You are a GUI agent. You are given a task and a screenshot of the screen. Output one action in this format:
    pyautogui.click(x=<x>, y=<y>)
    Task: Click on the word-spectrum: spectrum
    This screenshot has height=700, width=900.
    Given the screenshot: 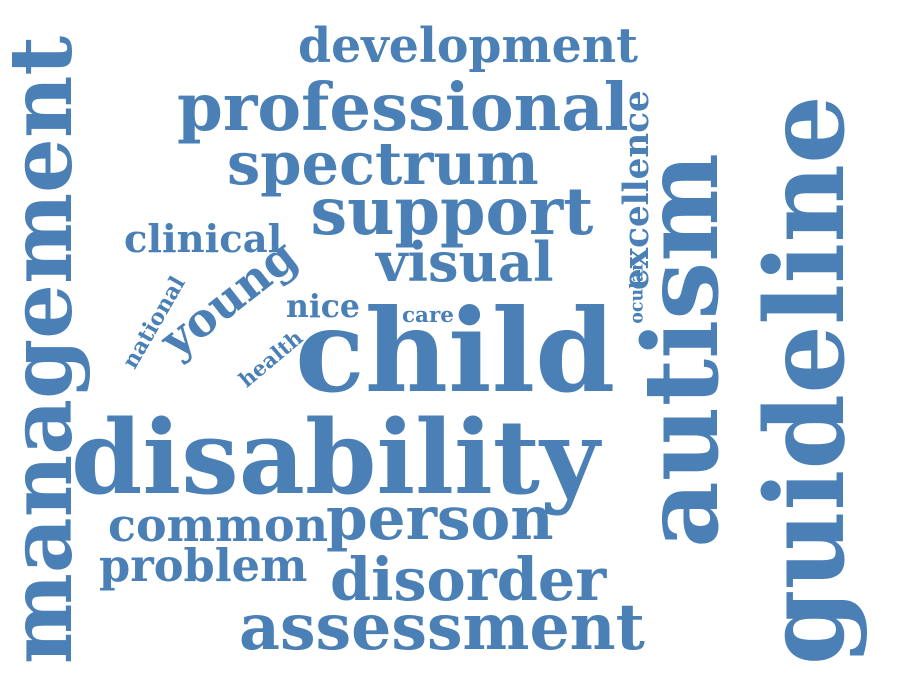 What is the action you would take?
    pyautogui.click(x=383, y=163)
    